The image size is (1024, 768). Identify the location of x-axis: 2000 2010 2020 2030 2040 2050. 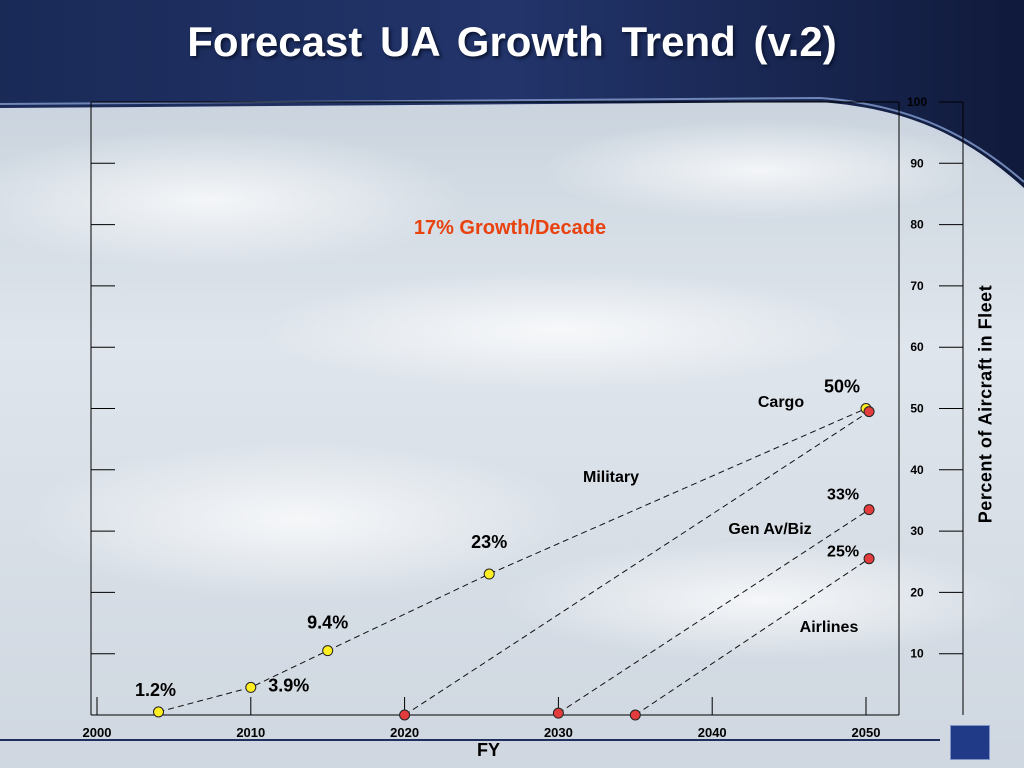
(482, 718).